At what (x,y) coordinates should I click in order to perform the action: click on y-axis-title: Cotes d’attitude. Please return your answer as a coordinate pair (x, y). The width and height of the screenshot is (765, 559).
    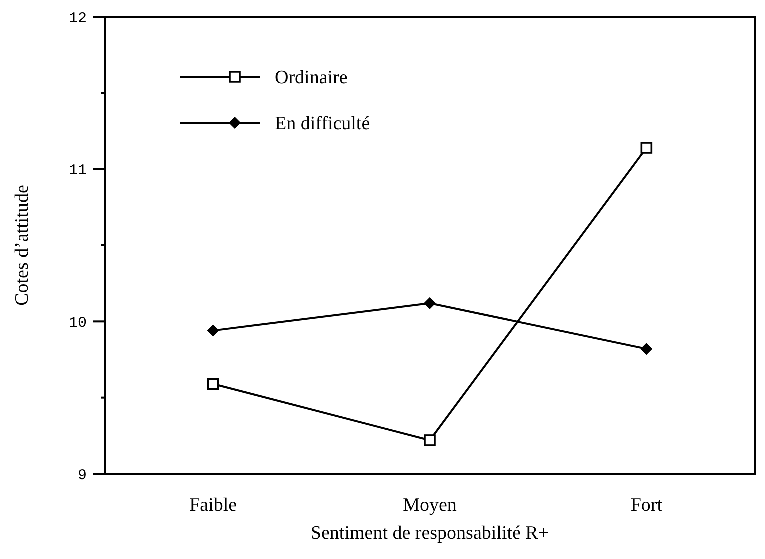
    Looking at the image, I should click on (22, 245).